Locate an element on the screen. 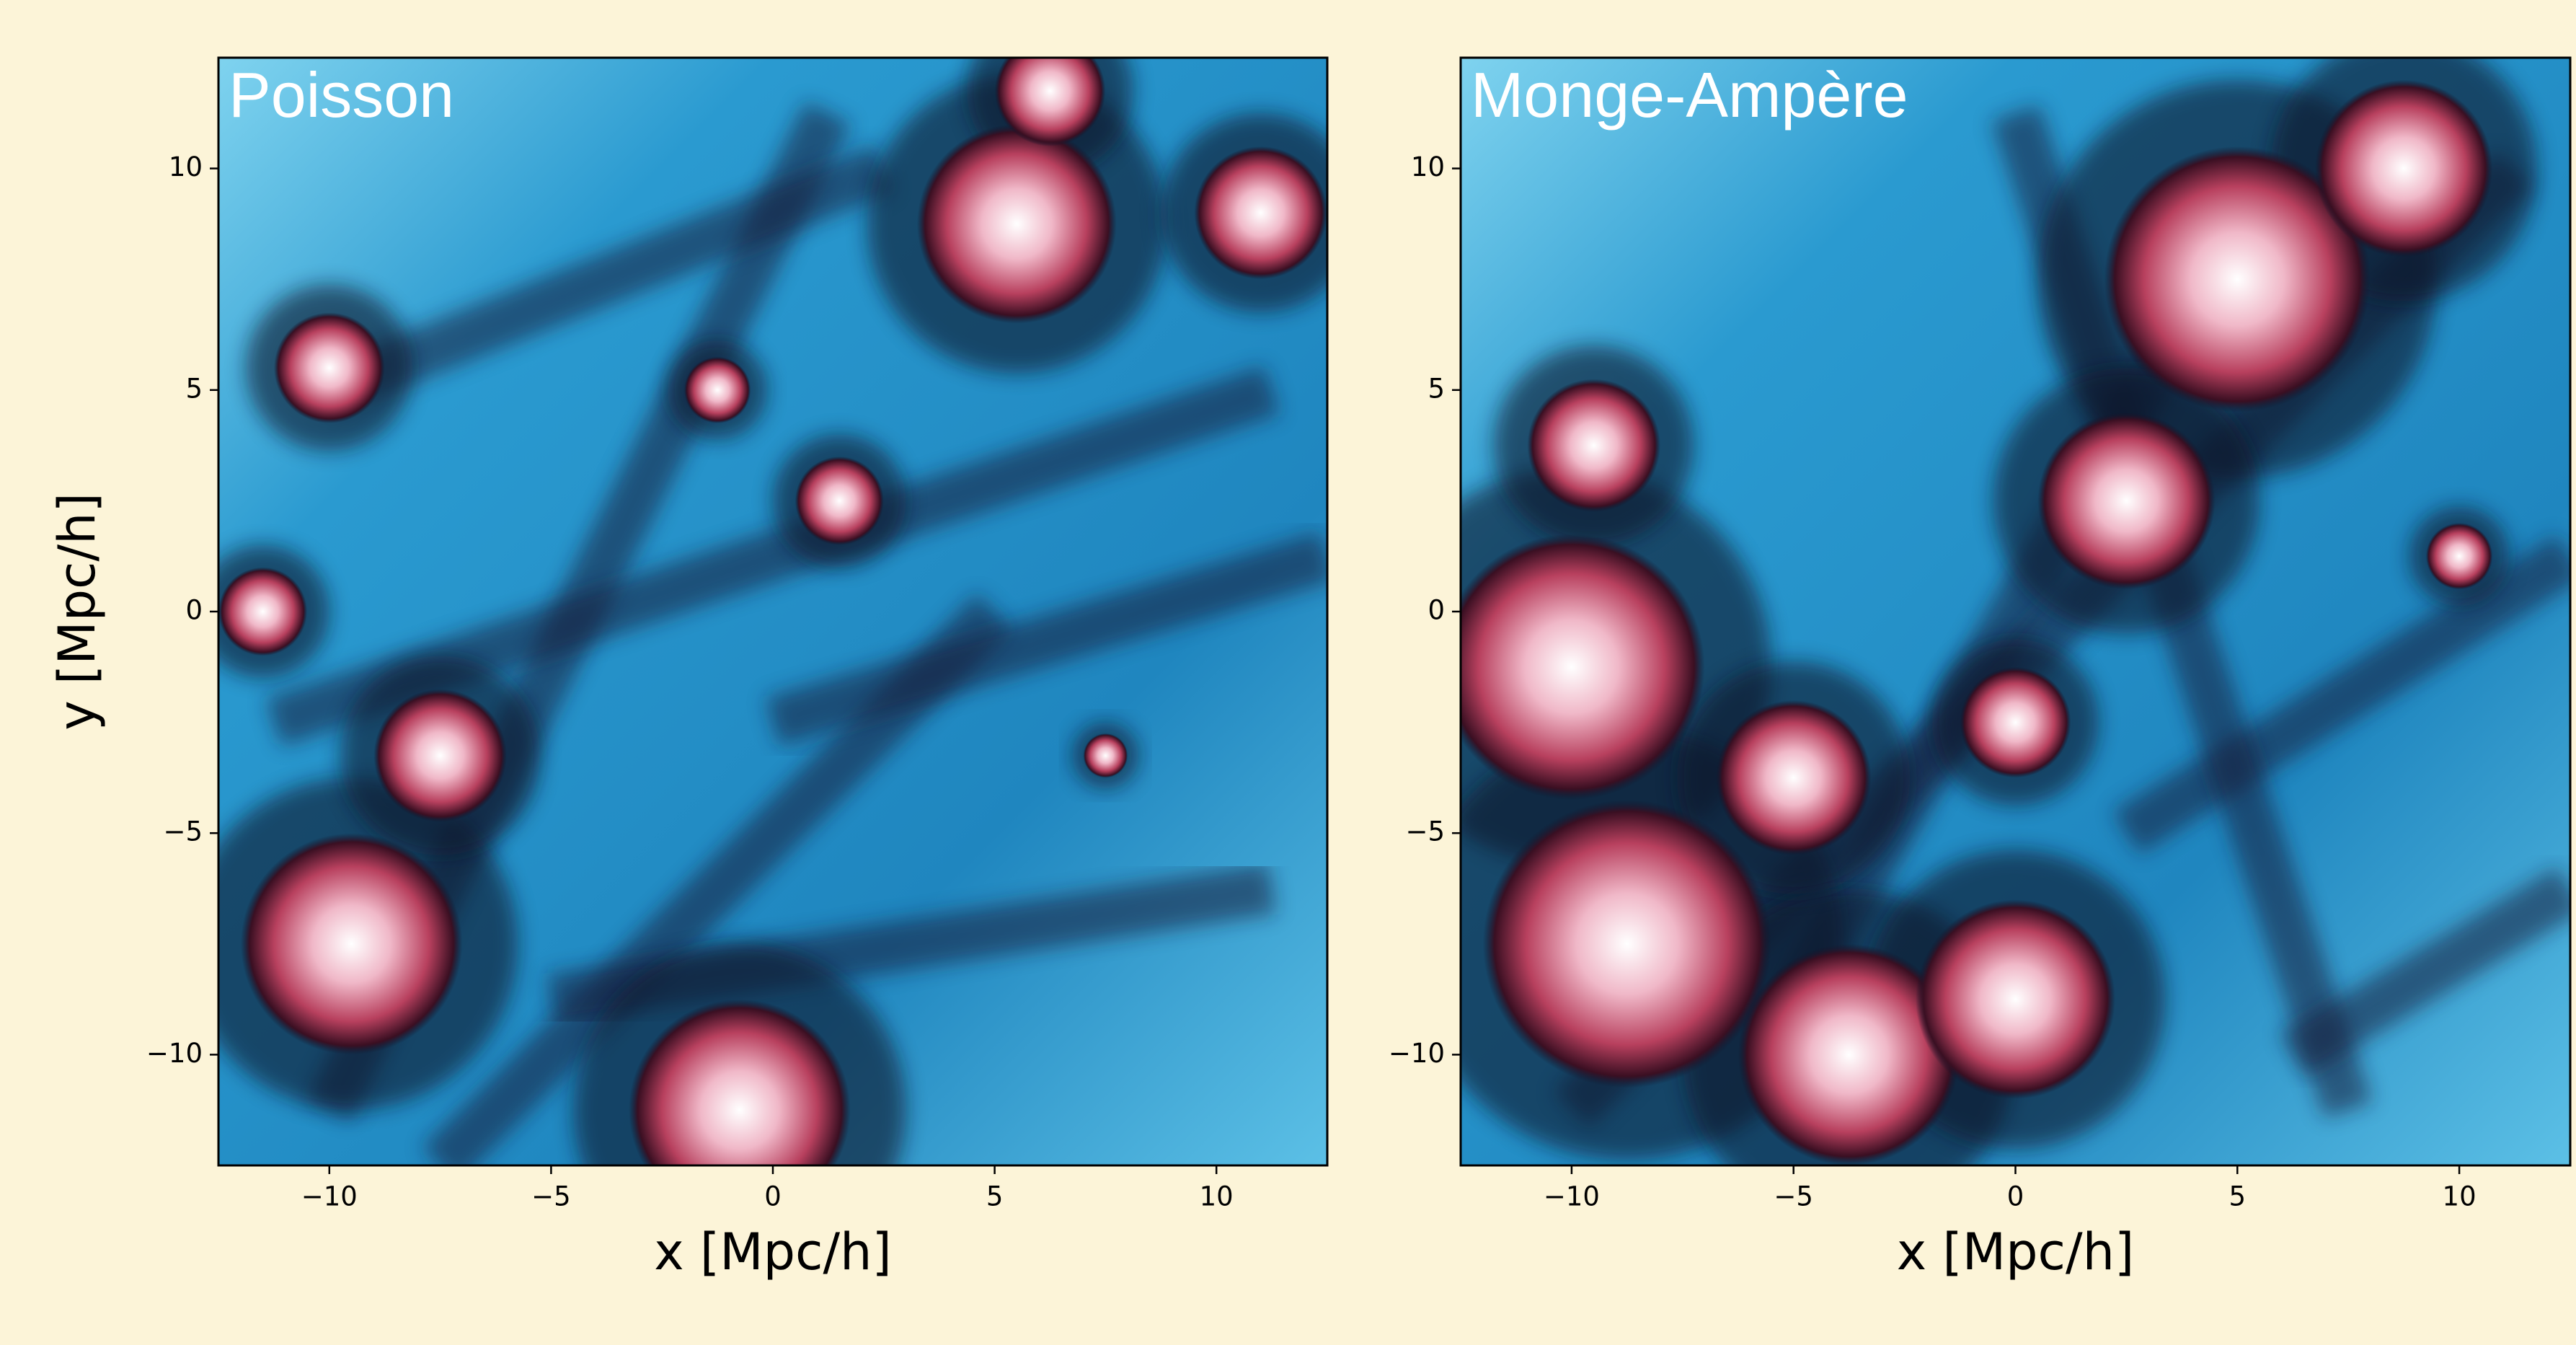 Image resolution: width=2576 pixels, height=1345 pixels. panel-title: Poisson is located at coordinates (341, 95).